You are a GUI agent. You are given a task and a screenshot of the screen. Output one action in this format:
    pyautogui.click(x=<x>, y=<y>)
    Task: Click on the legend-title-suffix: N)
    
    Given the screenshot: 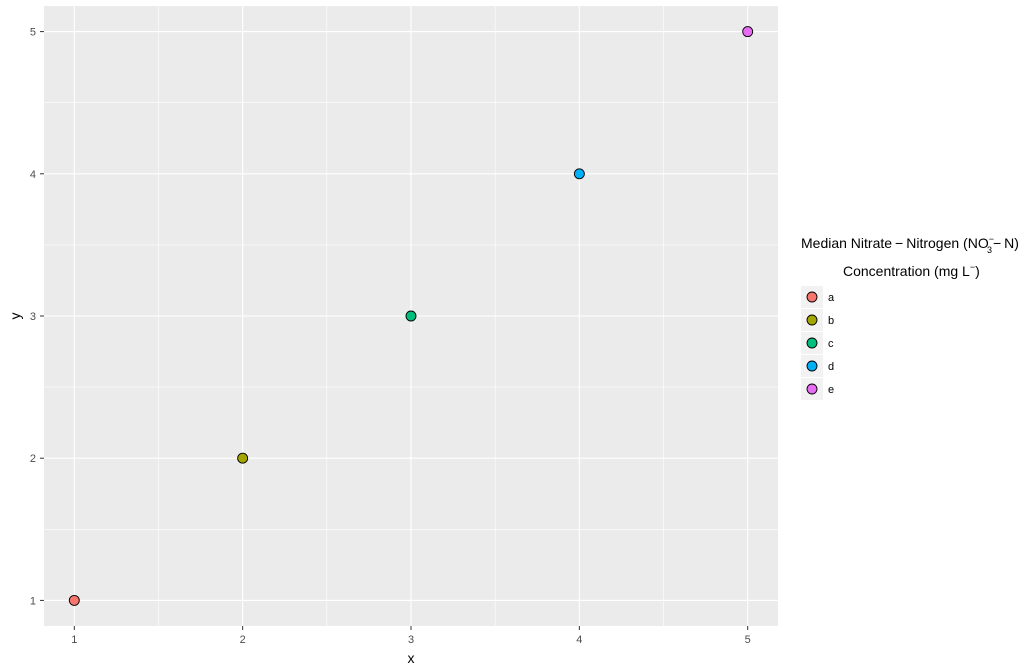 What is the action you would take?
    pyautogui.click(x=1011, y=243)
    